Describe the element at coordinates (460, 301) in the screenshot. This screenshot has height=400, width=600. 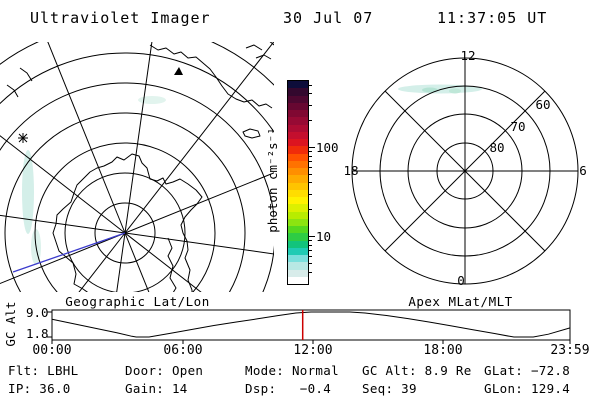
I see `apex-caption: Apex MLat/MLT` at that location.